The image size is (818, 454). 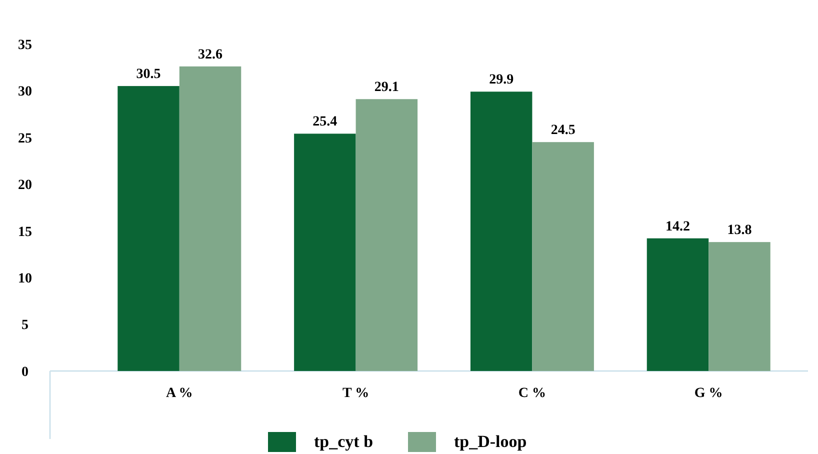 What do you see at coordinates (25, 45) in the screenshot?
I see `y-tick-label: 35` at bounding box center [25, 45].